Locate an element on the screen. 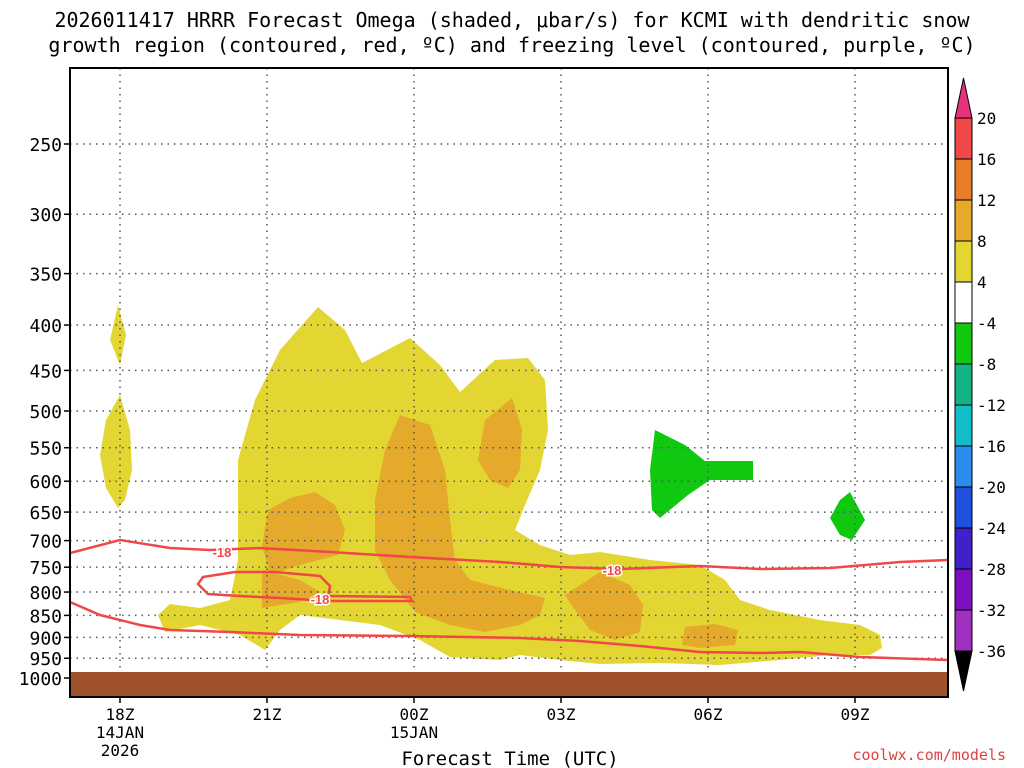  colorbar-label: 12 is located at coordinates (986, 200).